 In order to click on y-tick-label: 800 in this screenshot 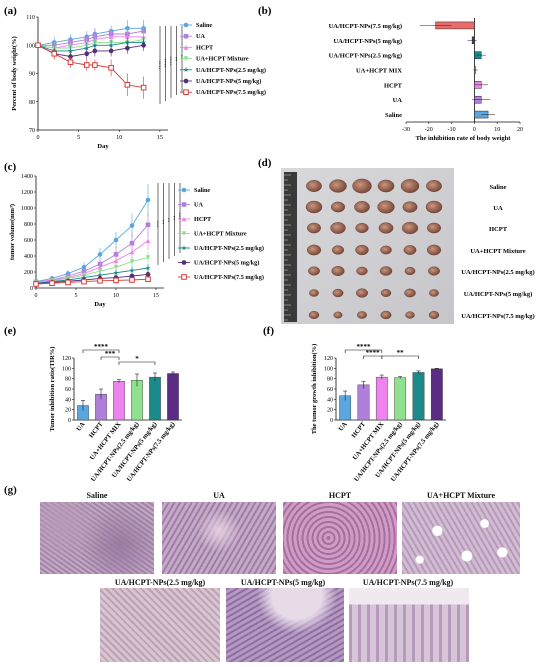, I will do `click(28, 225)`.